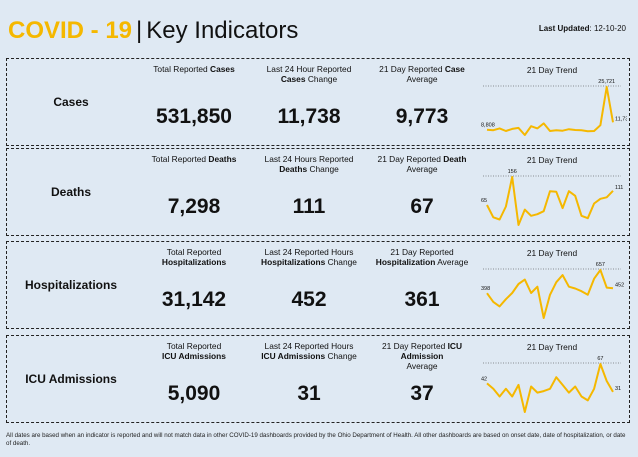 Image resolution: width=638 pixels, height=457 pixels. What do you see at coordinates (194, 299) in the screenshot?
I see `hospitalizations-total-value: 31,142` at bounding box center [194, 299].